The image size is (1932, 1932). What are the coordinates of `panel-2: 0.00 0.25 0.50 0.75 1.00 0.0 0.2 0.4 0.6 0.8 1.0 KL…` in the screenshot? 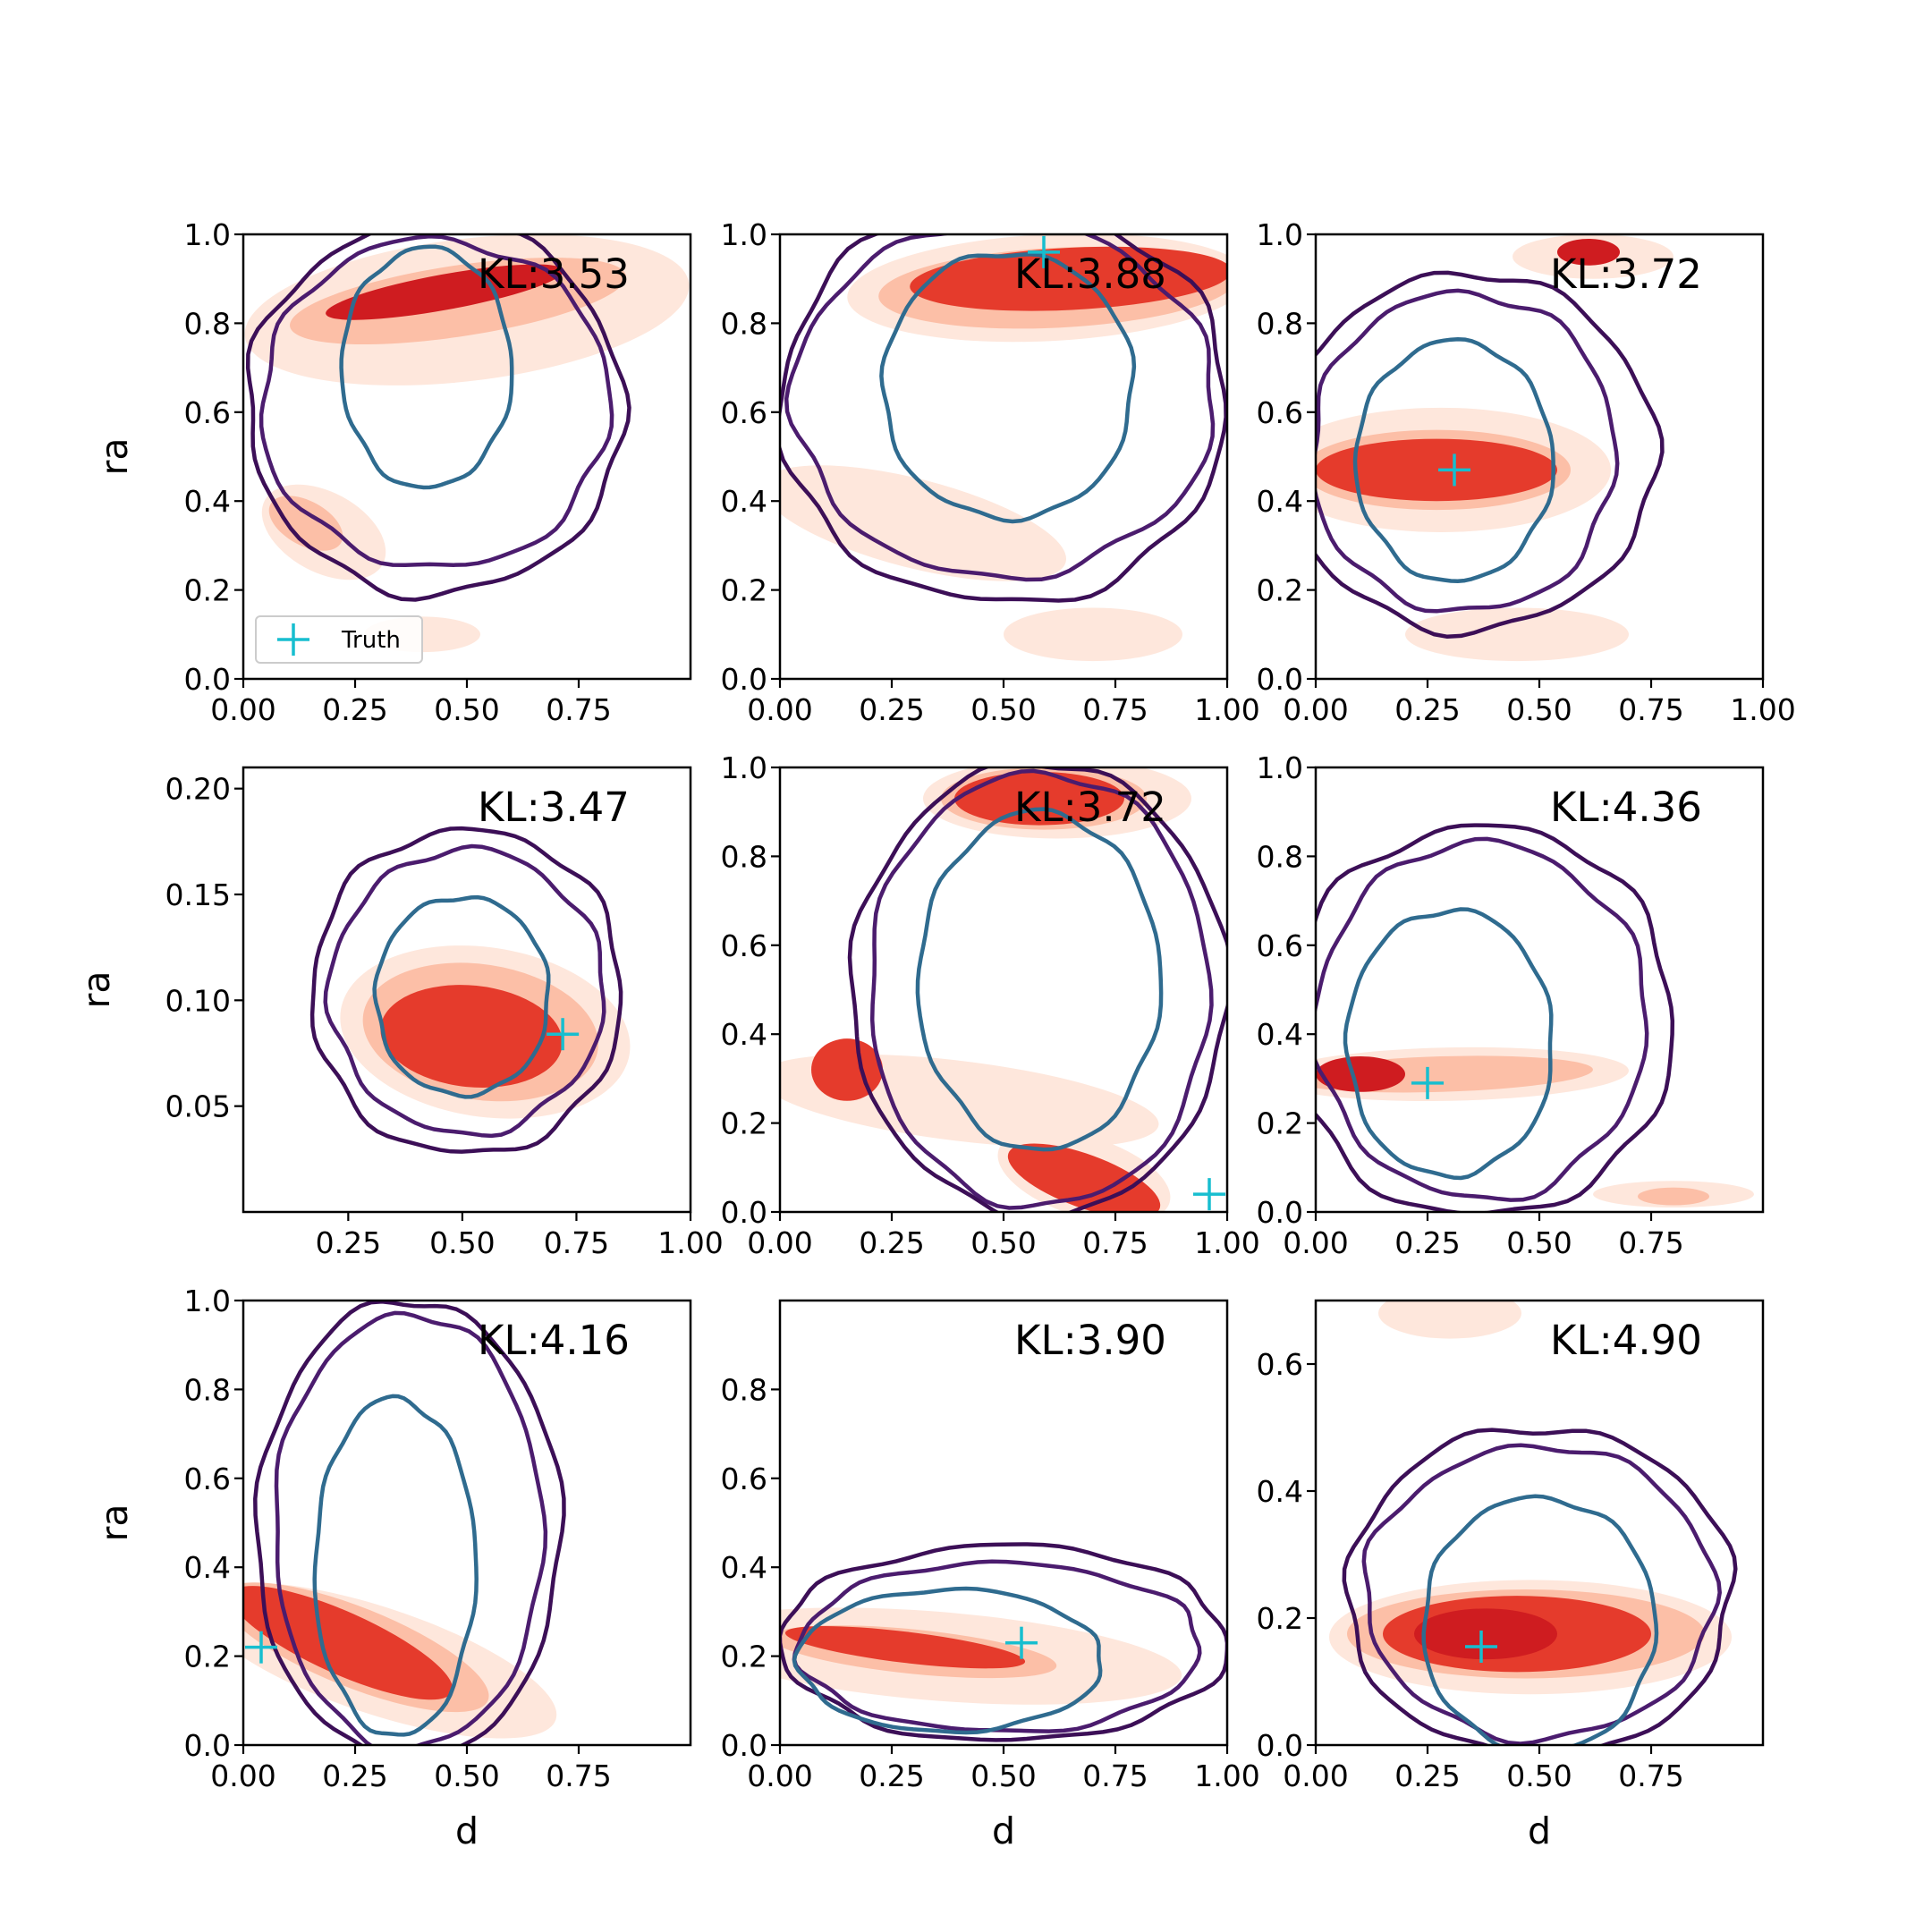 It's located at (990, 472).